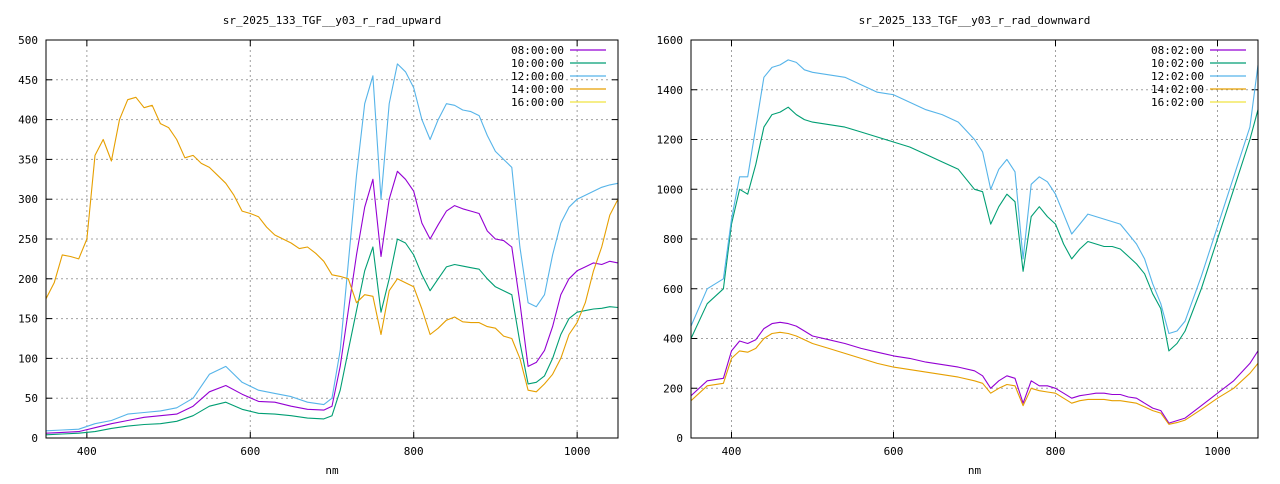 The height and width of the screenshot is (484, 1280). What do you see at coordinates (28, 80) in the screenshot?
I see `y-tick-label: 450` at bounding box center [28, 80].